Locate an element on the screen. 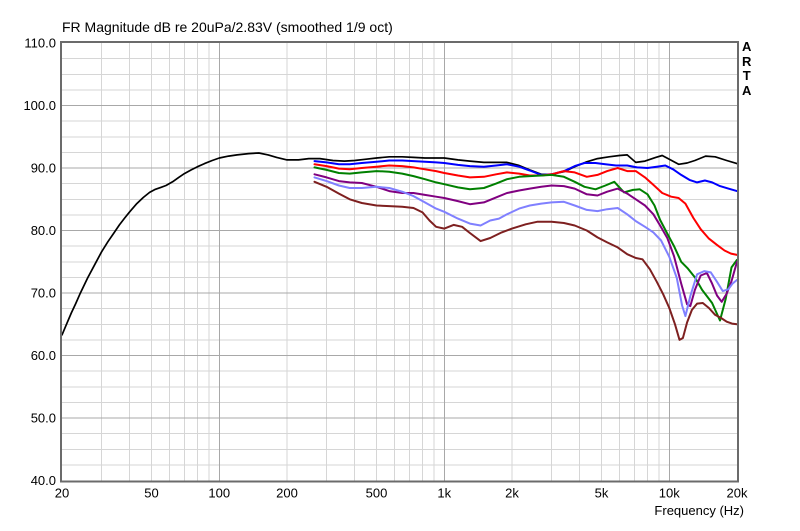 This screenshot has height=531, width=800. x-tick-label: 2k is located at coordinates (512, 493).